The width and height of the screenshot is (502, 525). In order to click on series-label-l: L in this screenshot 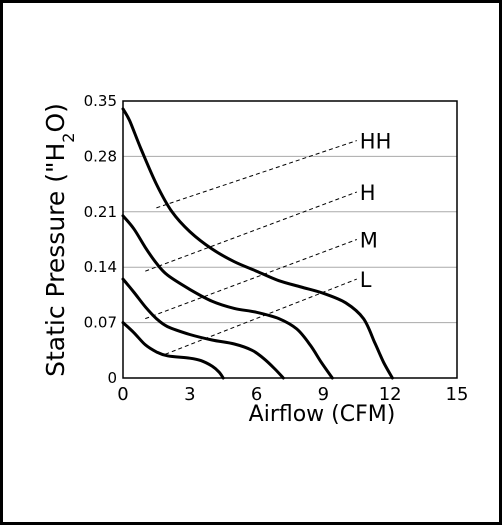, I will do `click(366, 280)`.